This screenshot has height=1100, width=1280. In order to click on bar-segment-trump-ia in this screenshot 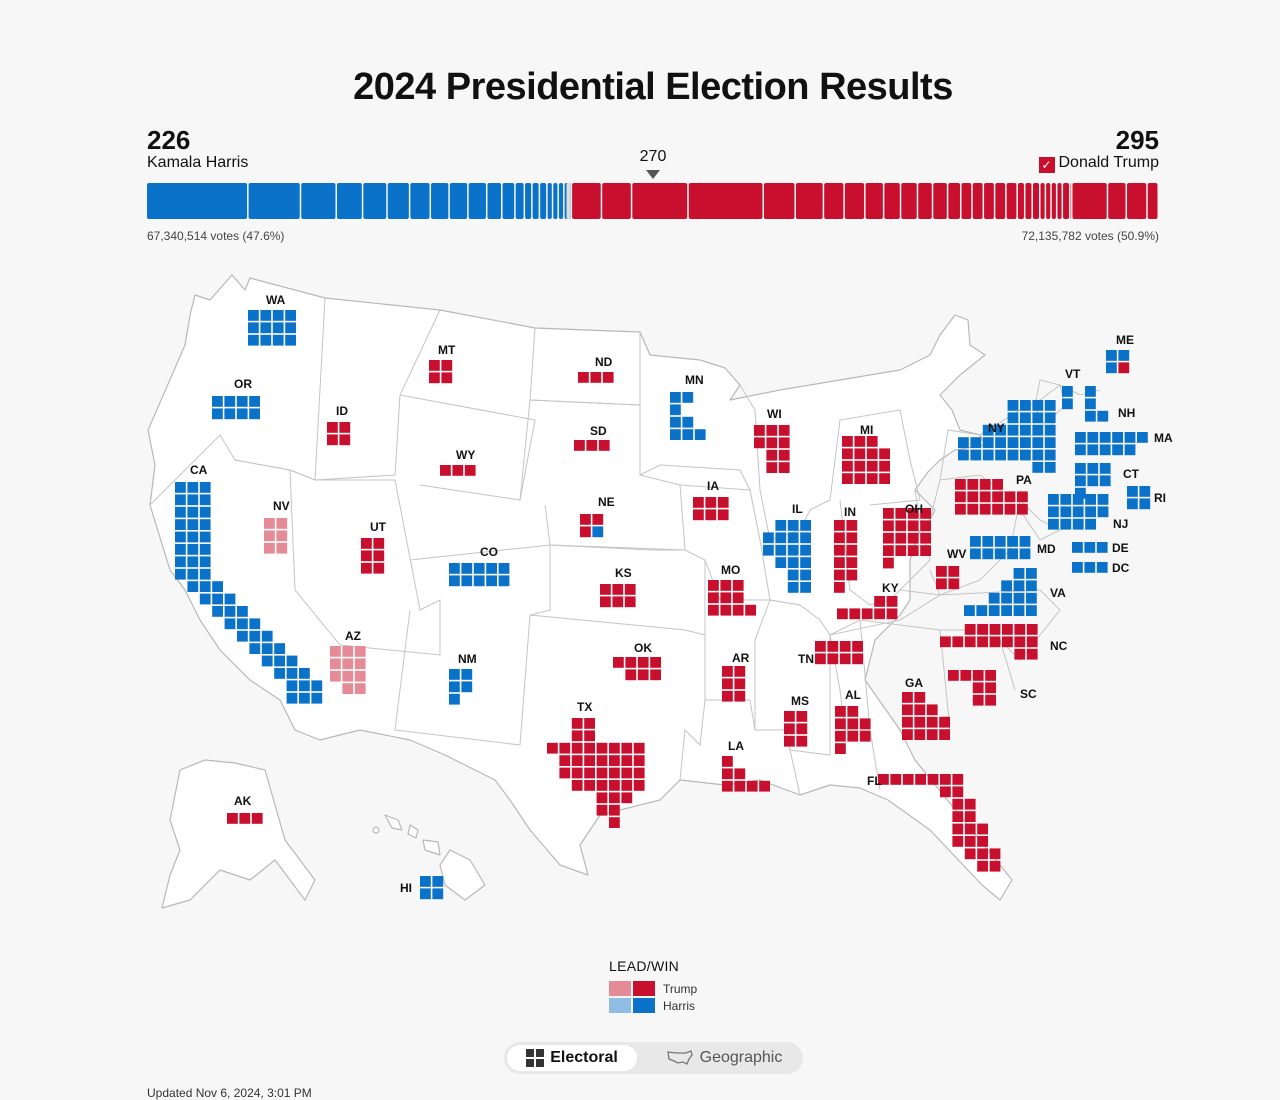, I will do `click(966, 201)`.